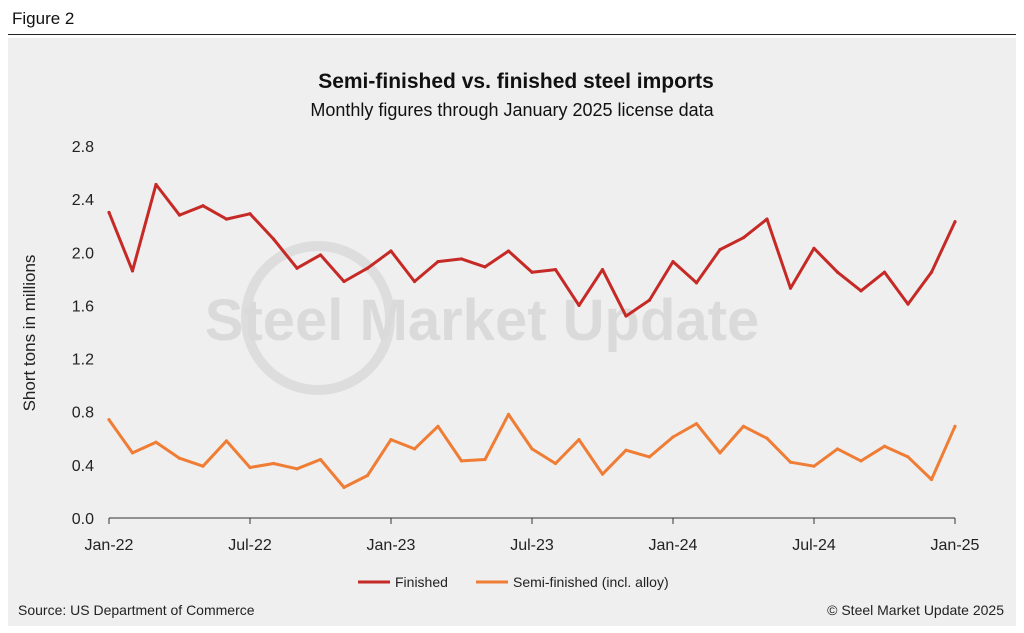 This screenshot has width=1024, height=633. I want to click on y-tick-label: 2.4, so click(83, 200).